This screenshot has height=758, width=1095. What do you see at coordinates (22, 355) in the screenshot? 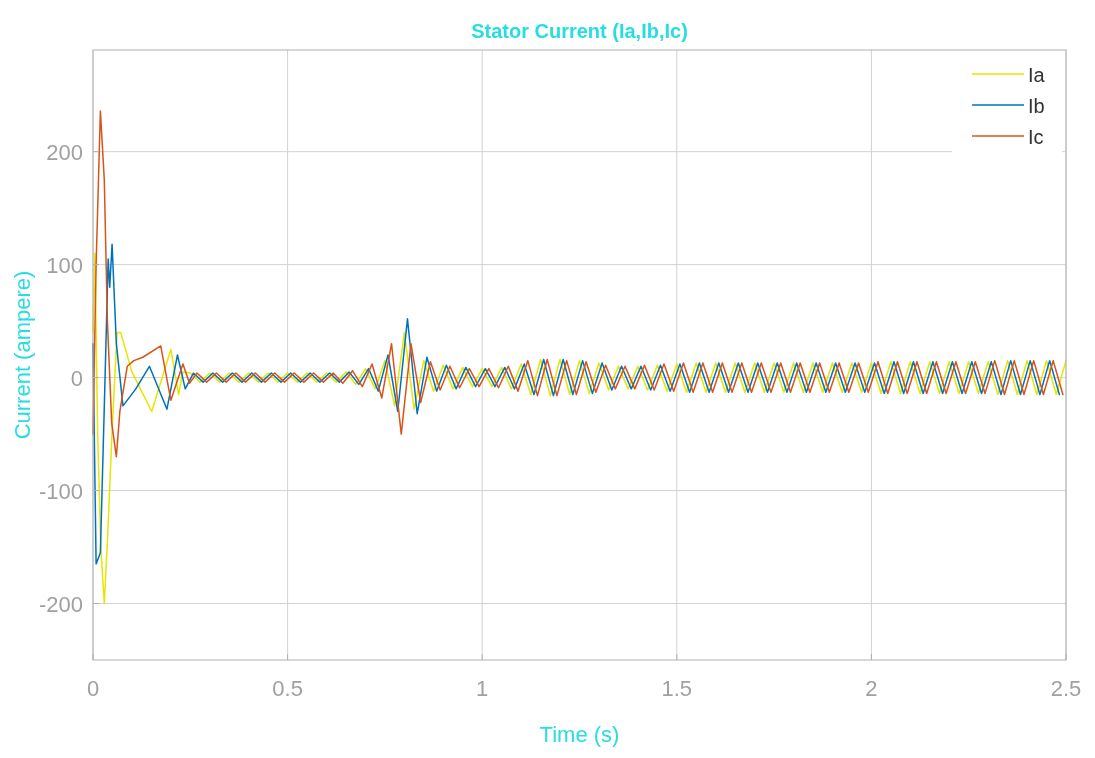
I see `y-axis-title: Current (ampere)` at bounding box center [22, 355].